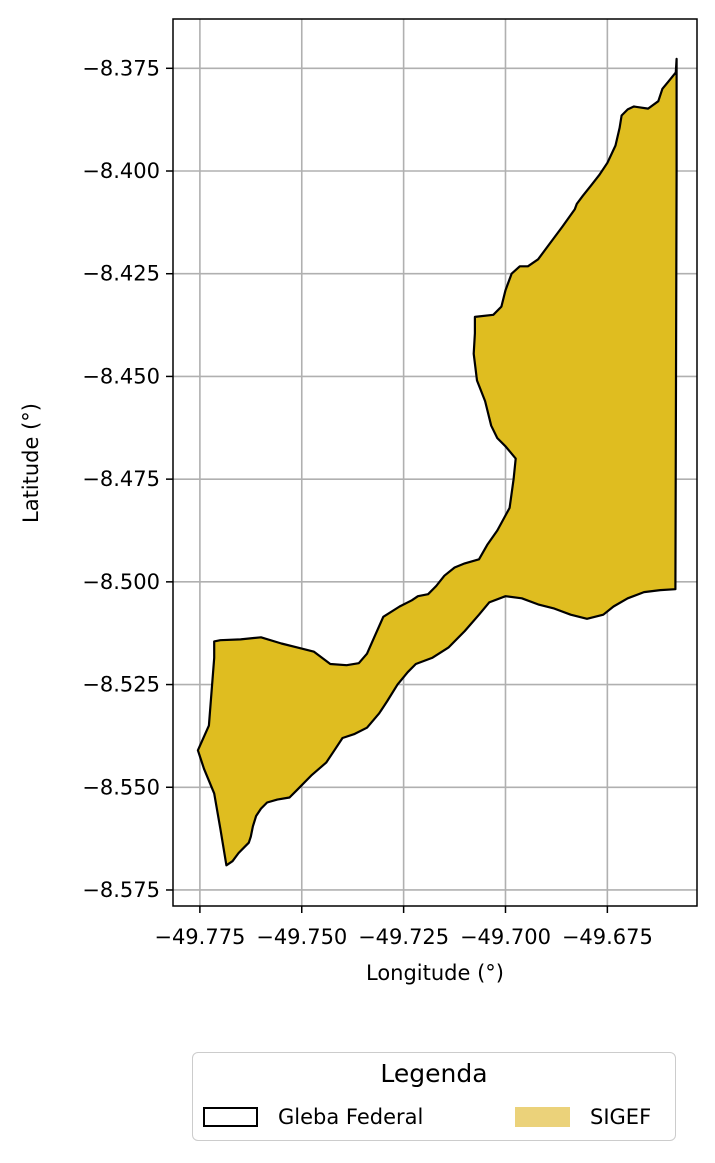  Describe the element at coordinates (351, 1117) in the screenshot. I see `legend-label-gleba-federal: Gleba Federal` at that location.